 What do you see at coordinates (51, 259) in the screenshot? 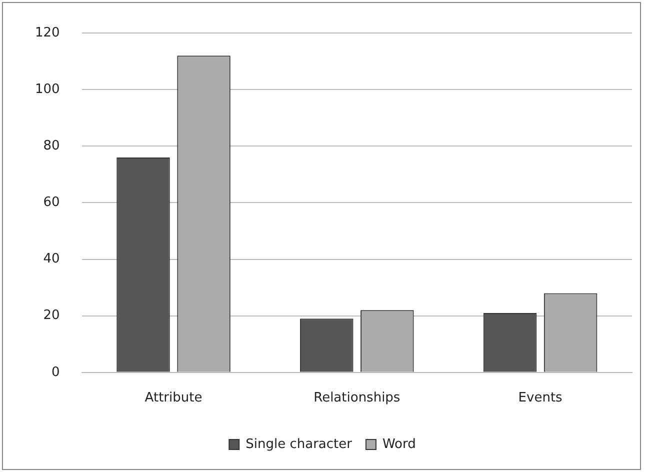
I see `y-tick-label: 40` at bounding box center [51, 259].